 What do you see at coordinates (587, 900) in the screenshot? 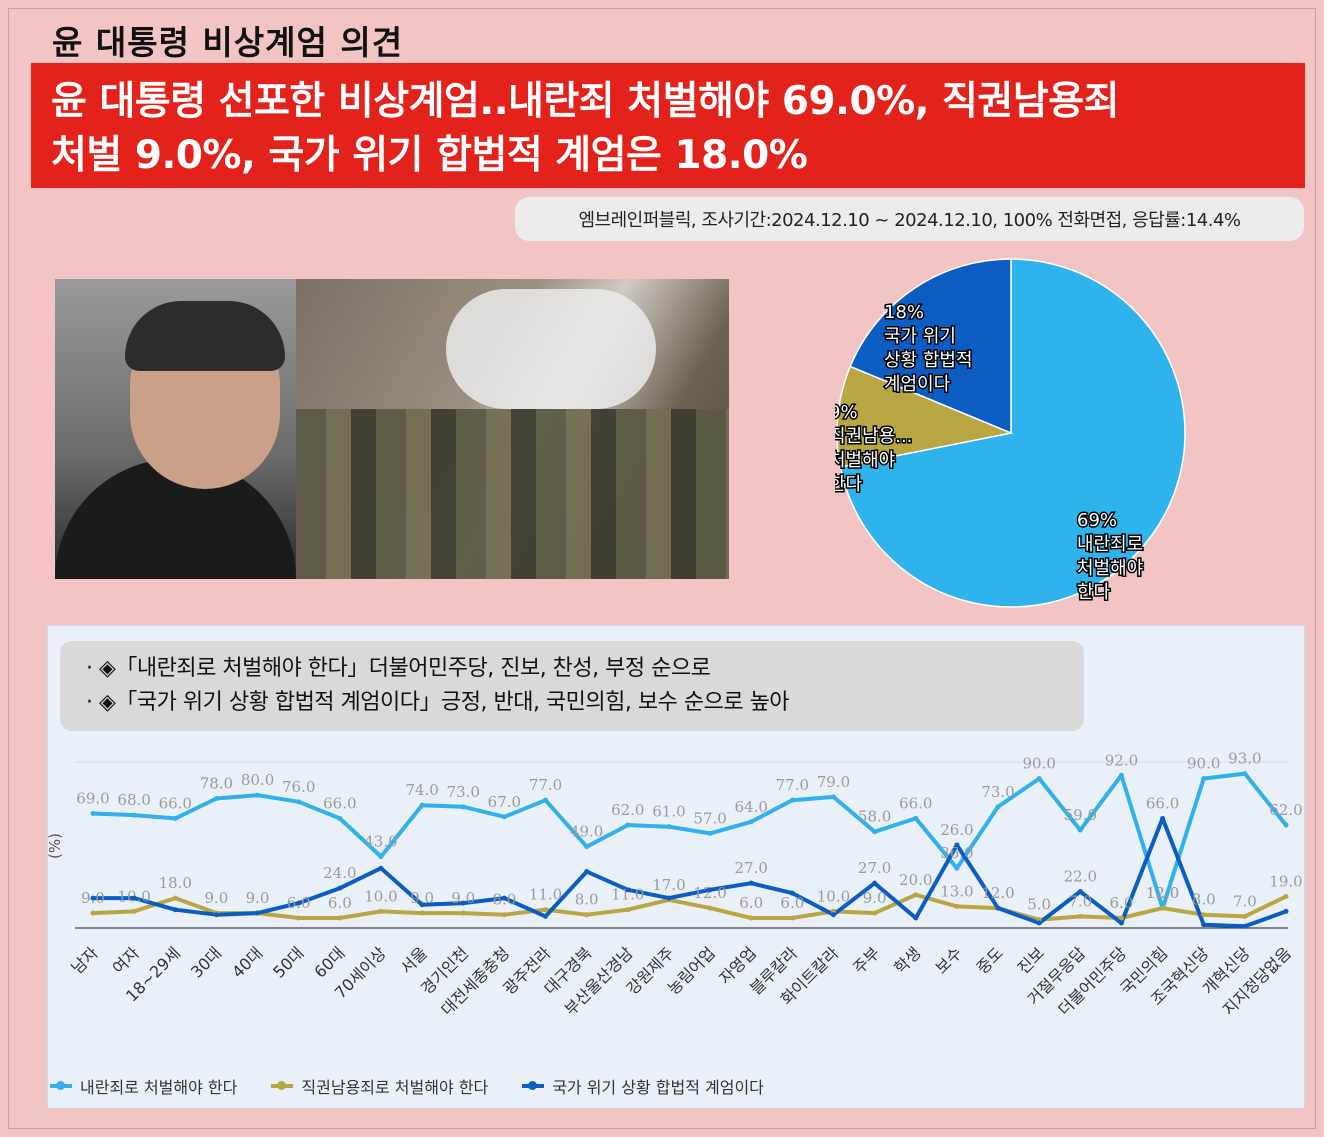
I see `series-2-label-12: 8.0` at bounding box center [587, 900].